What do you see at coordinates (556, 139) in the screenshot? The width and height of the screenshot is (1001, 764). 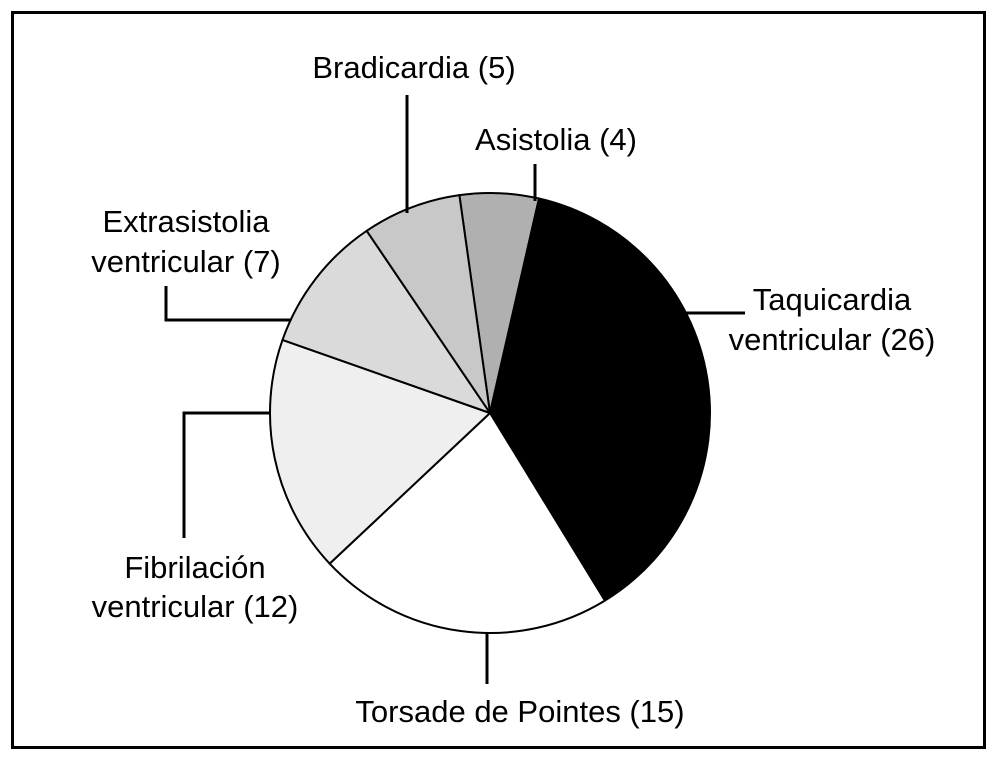 I see `label-asistolia: Asistolia (4)` at bounding box center [556, 139].